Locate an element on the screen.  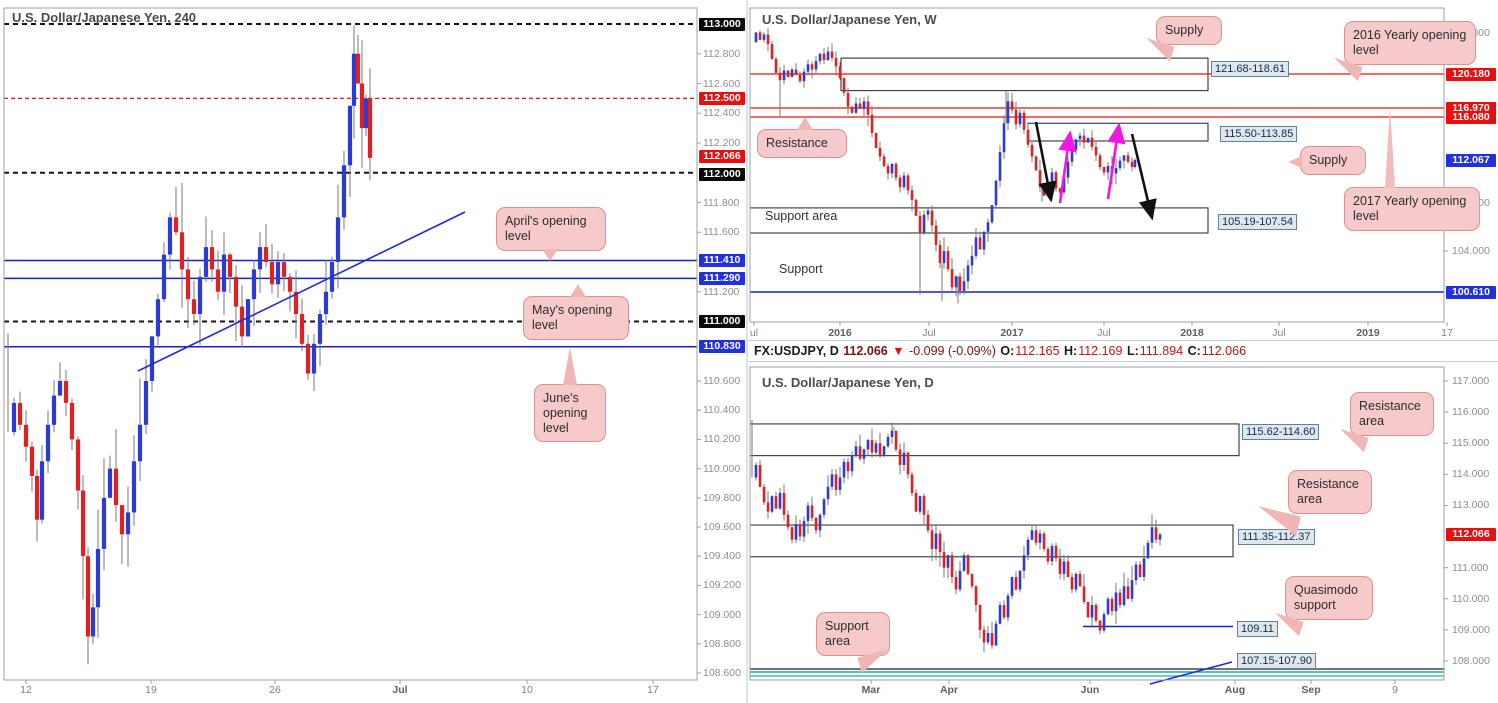
callout-daily-quasimodo-support: Quasimodo support is located at coordinates (1321, 606).